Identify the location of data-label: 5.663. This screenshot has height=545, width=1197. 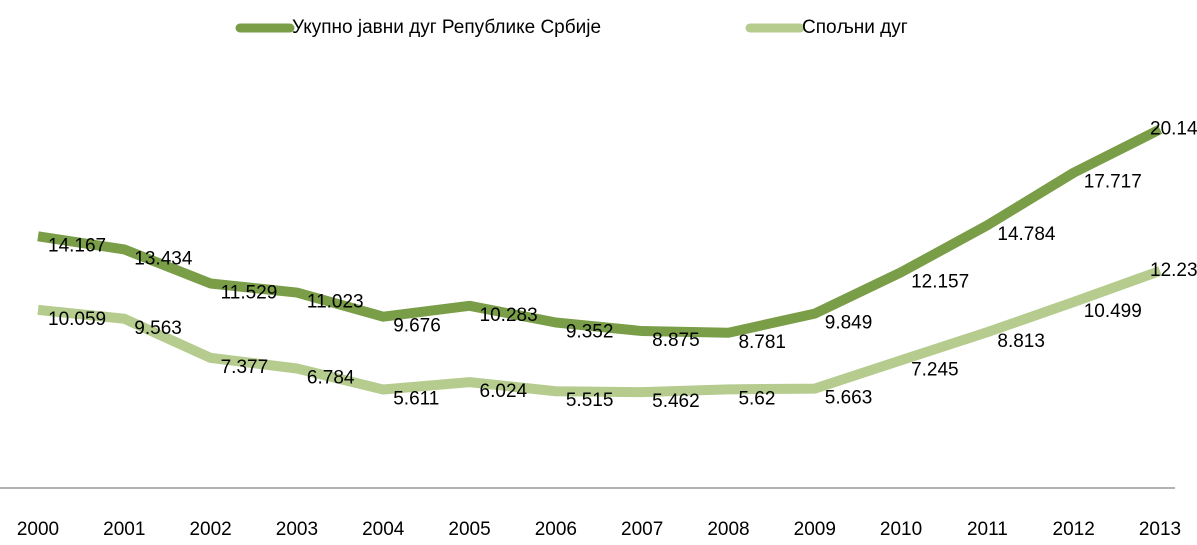
(849, 398).